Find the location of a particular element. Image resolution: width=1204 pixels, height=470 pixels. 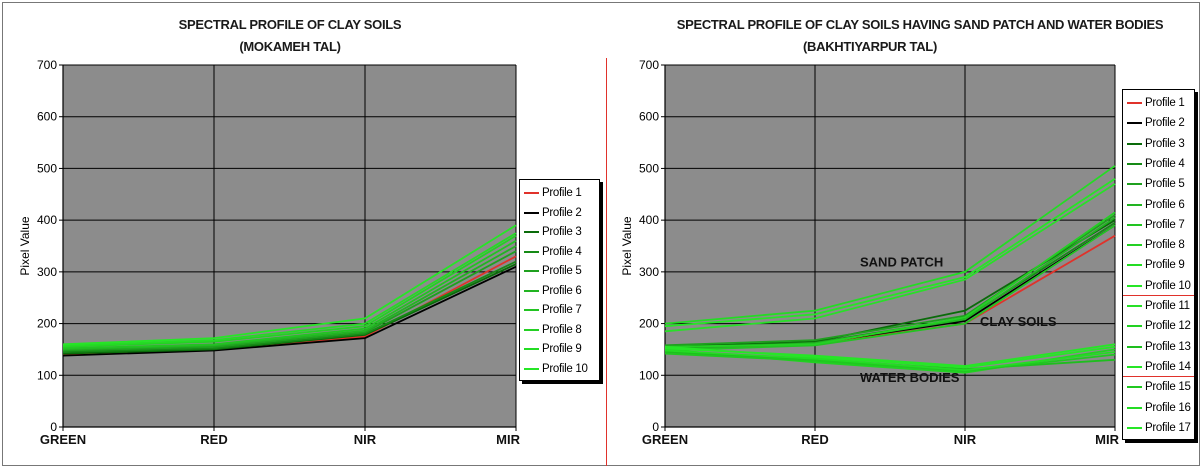

chart-2-legend-label: Profile 6 is located at coordinates (1165, 204).